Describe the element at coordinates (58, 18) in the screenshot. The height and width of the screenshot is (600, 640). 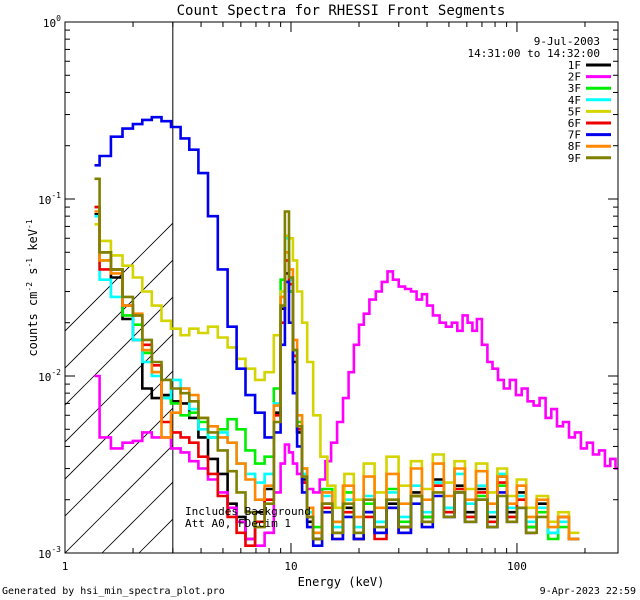
I see `y-tick-exp: 0` at that location.